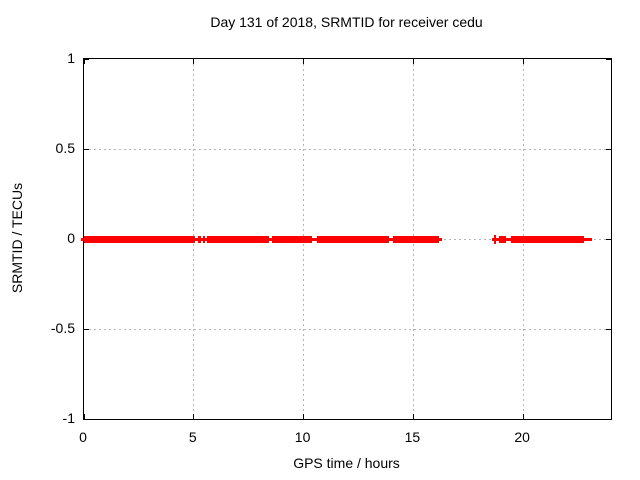  Describe the element at coordinates (71, 238) in the screenshot. I see `y-tick-label: 0` at that location.